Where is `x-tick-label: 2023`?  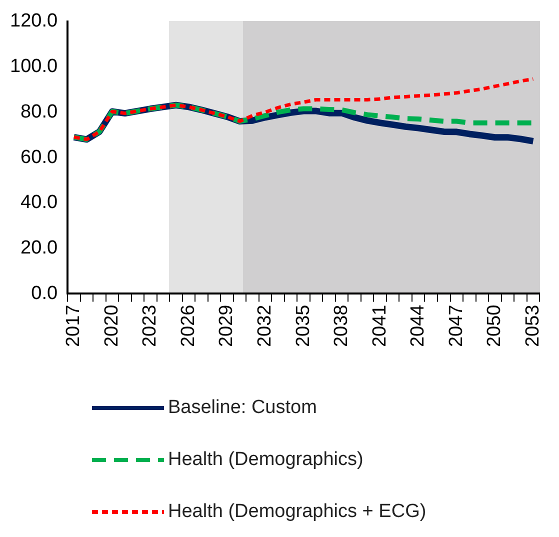 x-tick-label: 2023 is located at coordinates (150, 326).